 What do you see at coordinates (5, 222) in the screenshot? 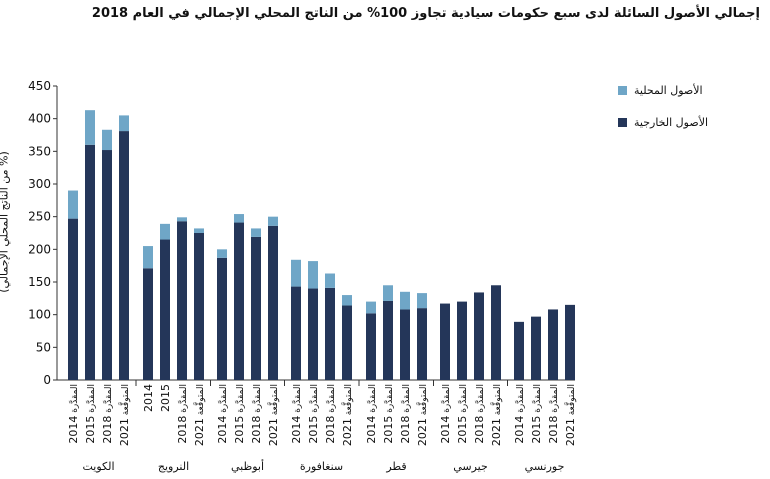
I see `y-axis-title-text: (% من الناتج المحلي الإجمالي)` at bounding box center [5, 222].